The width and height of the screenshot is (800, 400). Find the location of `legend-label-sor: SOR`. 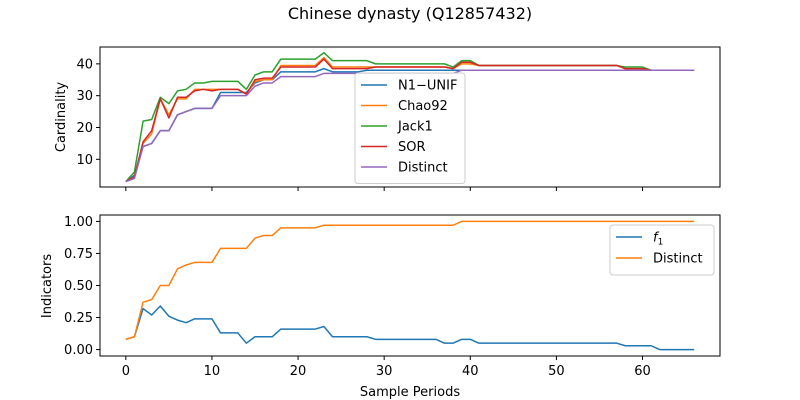

legend-label-sor: SOR is located at coordinates (412, 147).